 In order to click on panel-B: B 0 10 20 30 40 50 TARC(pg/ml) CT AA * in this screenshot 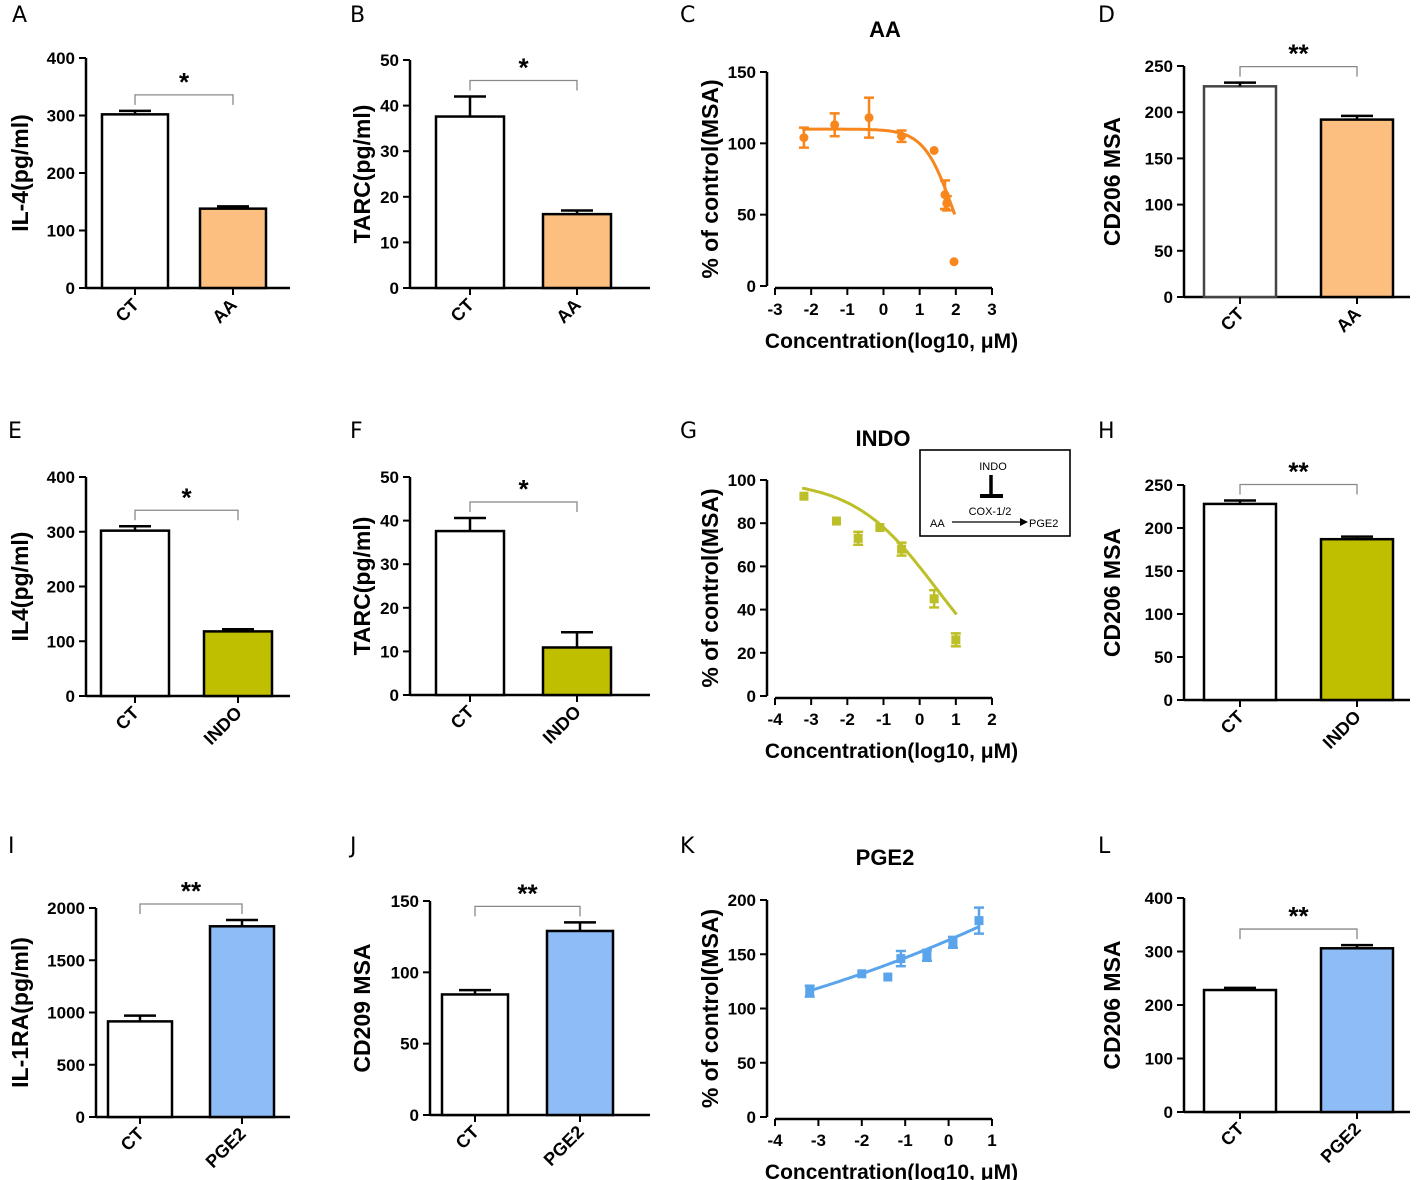, I will do `click(499, 165)`.